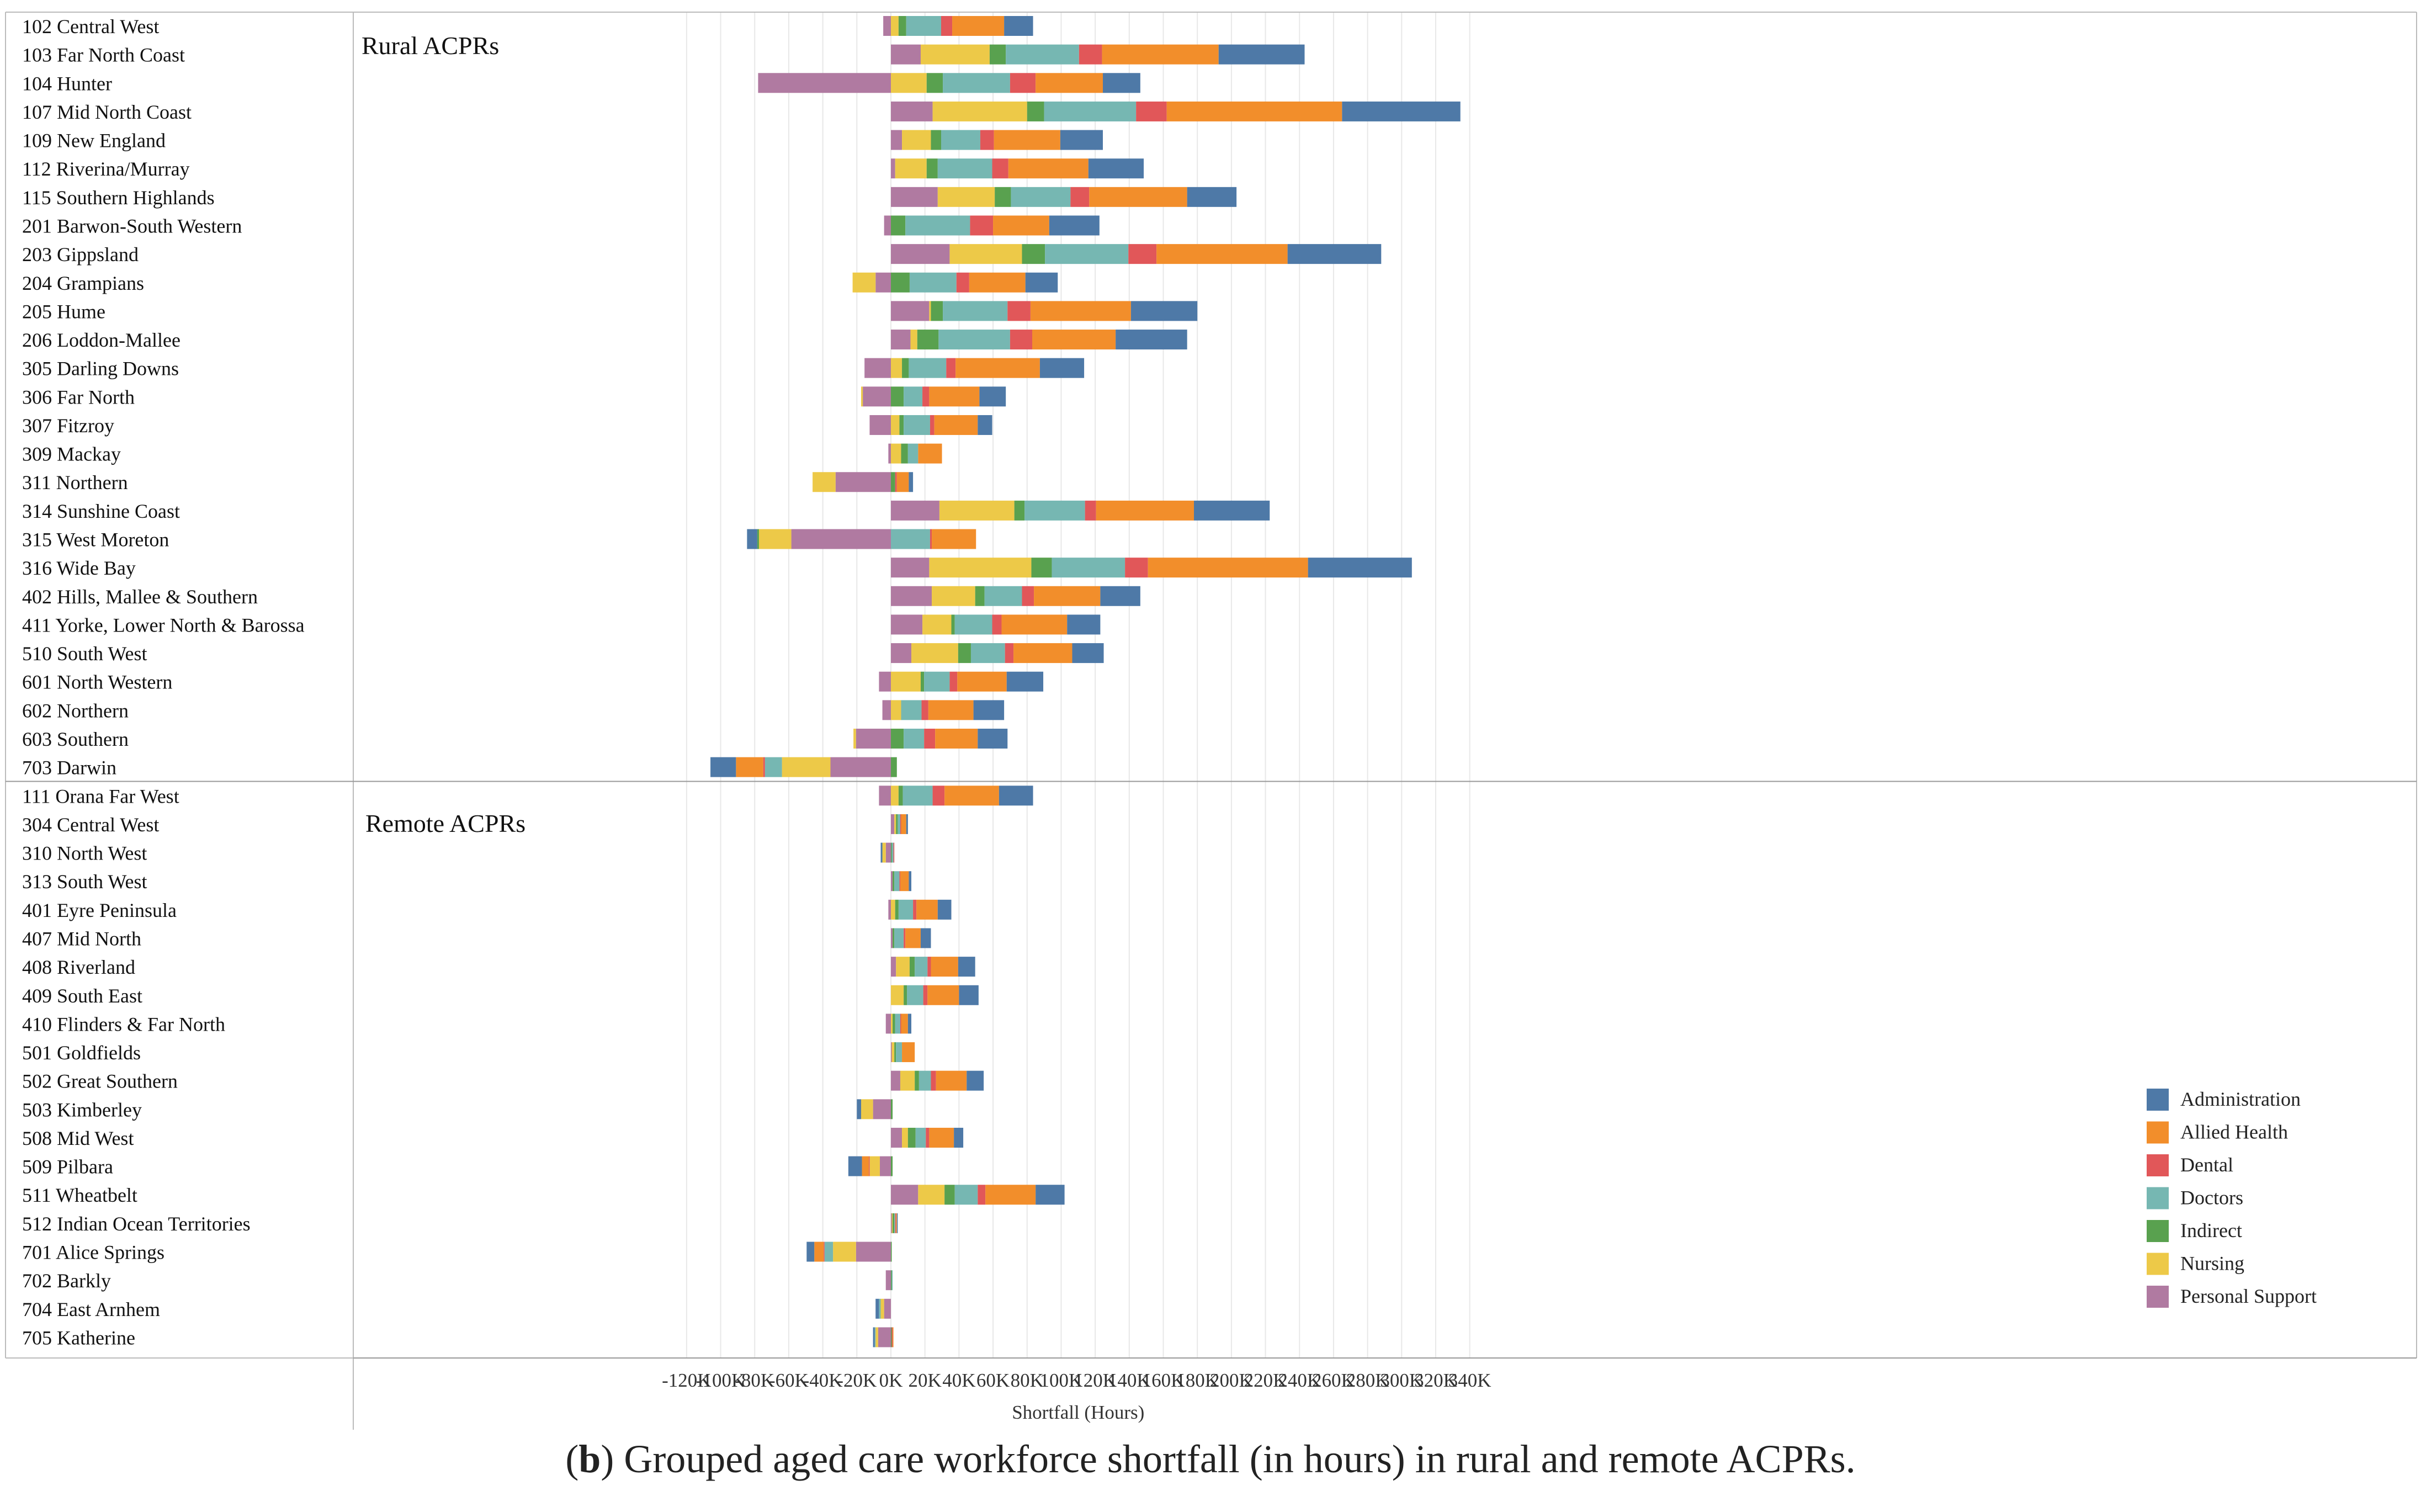 This screenshot has width=2421, height=1512. Describe the element at coordinates (2211, 1231) in the screenshot. I see `legend-label: Indirect` at that location.